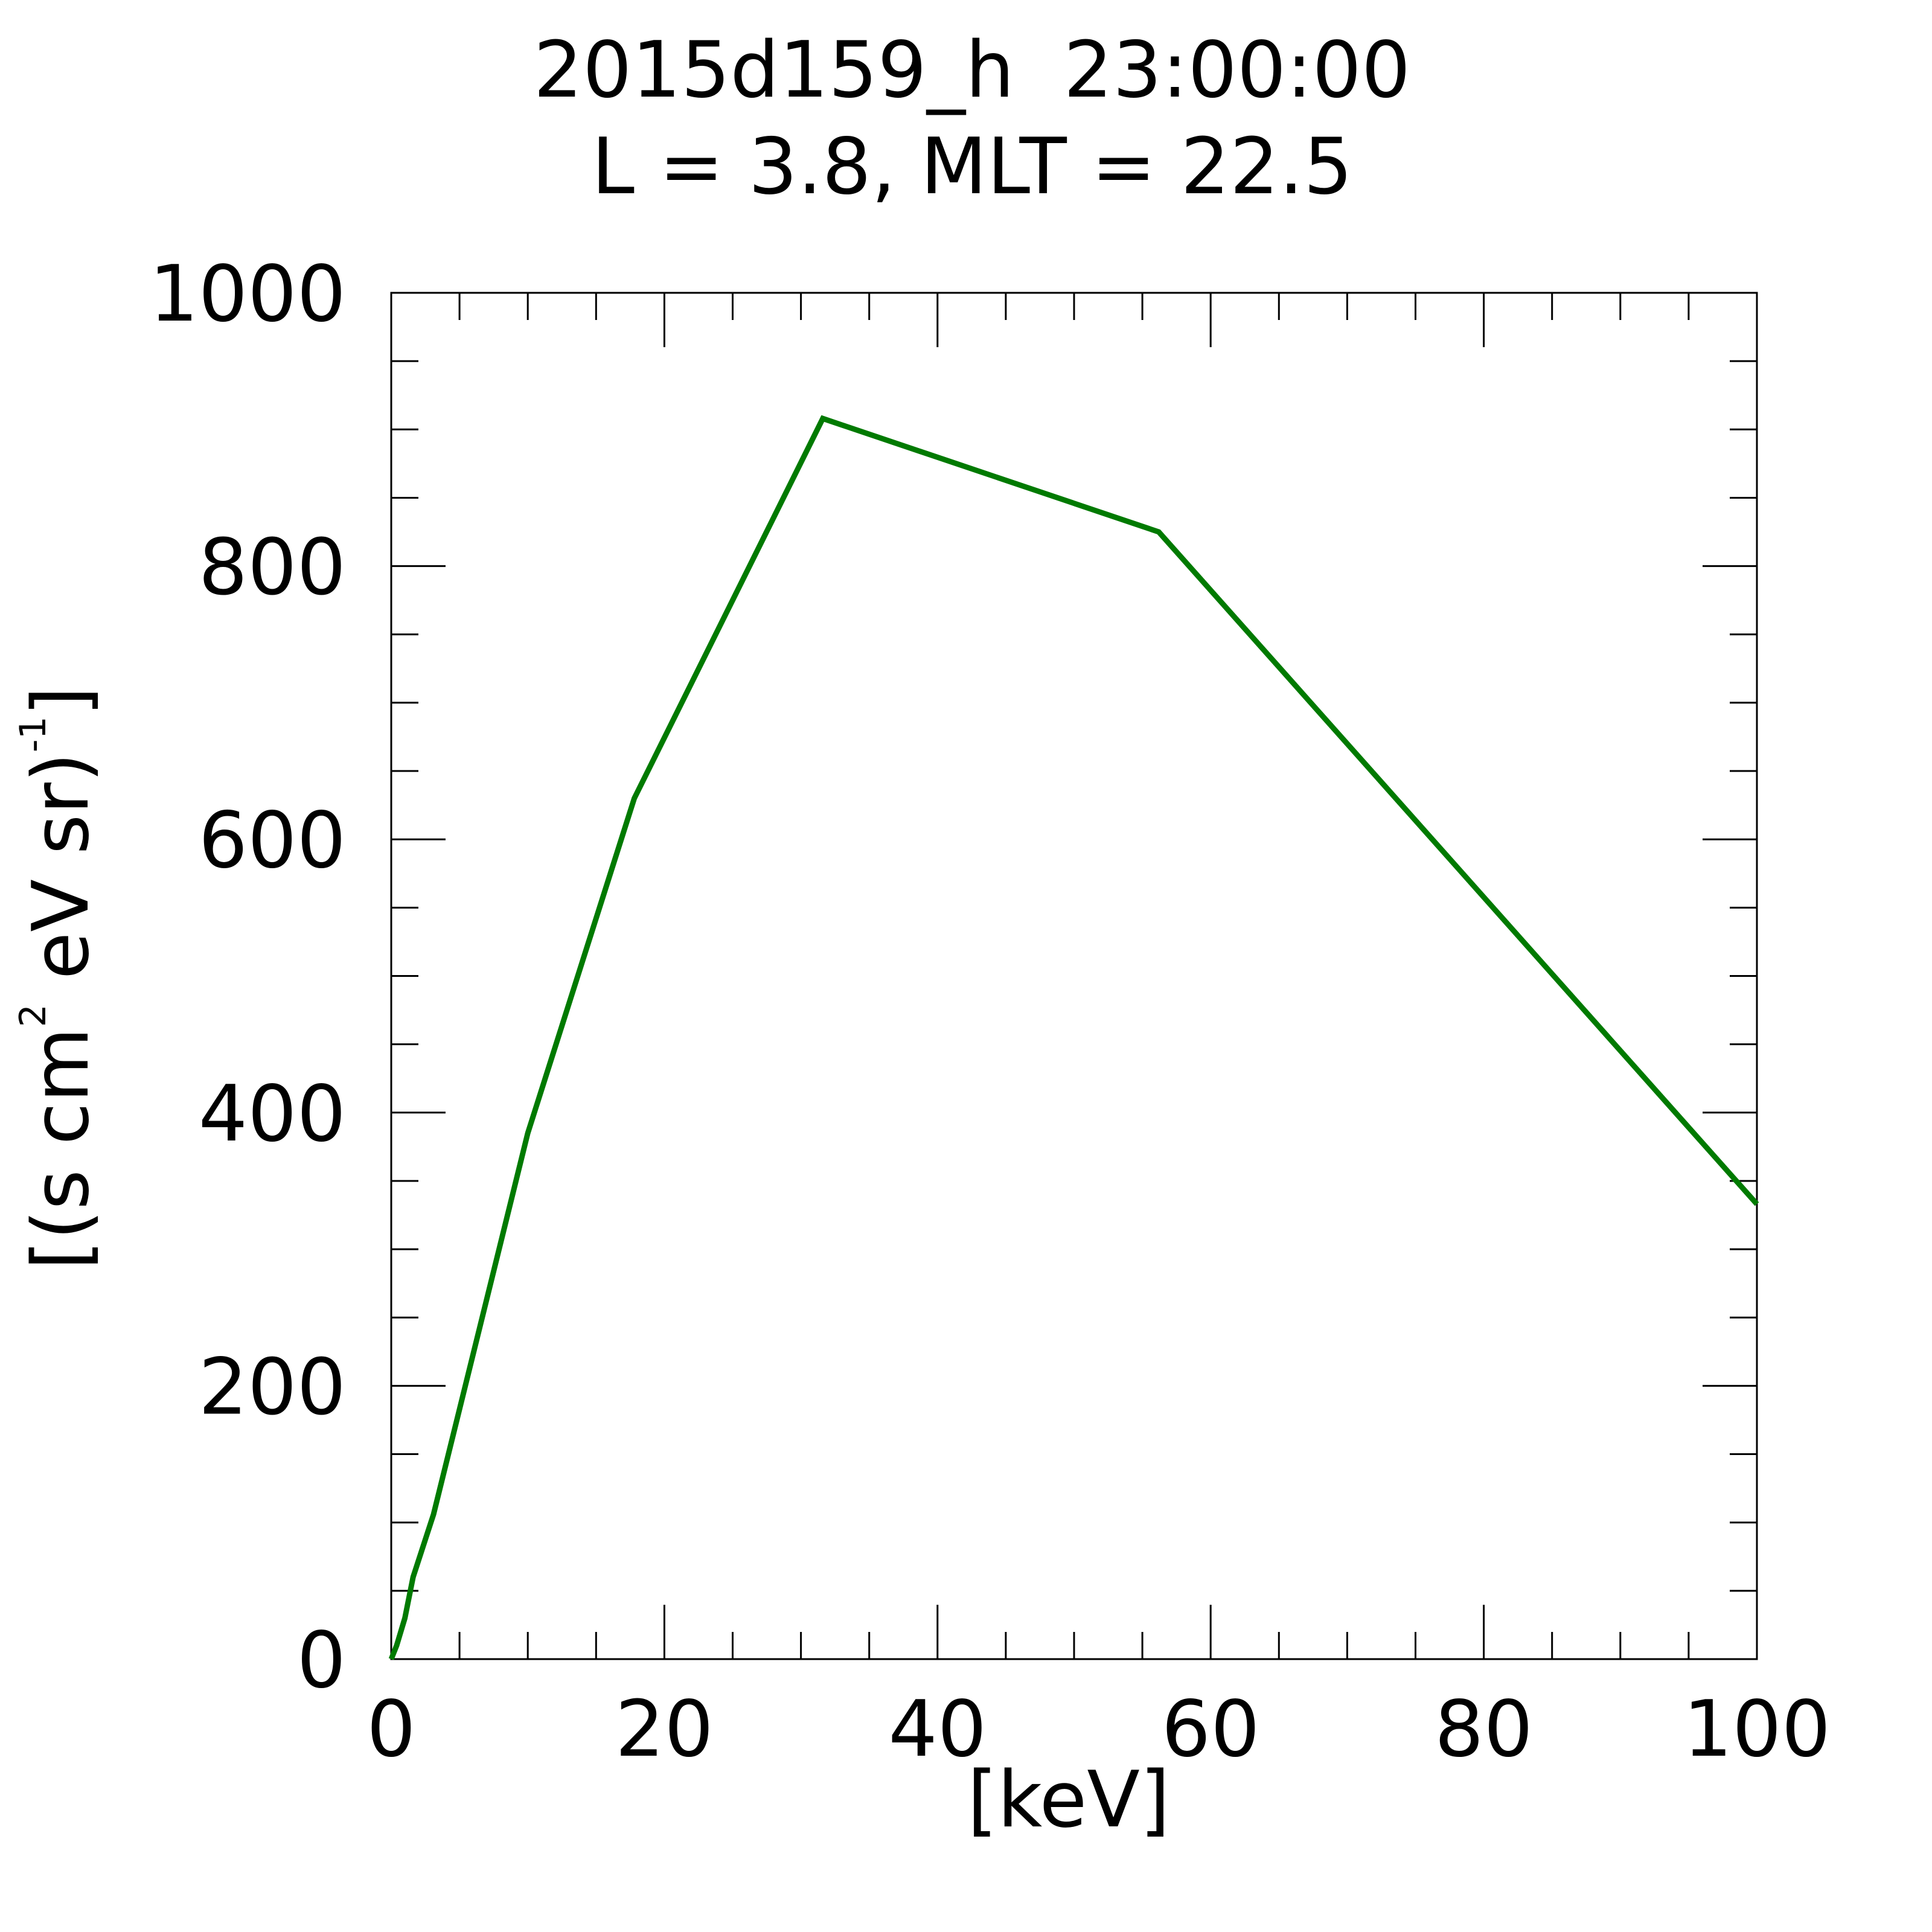  I want to click on y-tick-label: 800, so click(272, 568).